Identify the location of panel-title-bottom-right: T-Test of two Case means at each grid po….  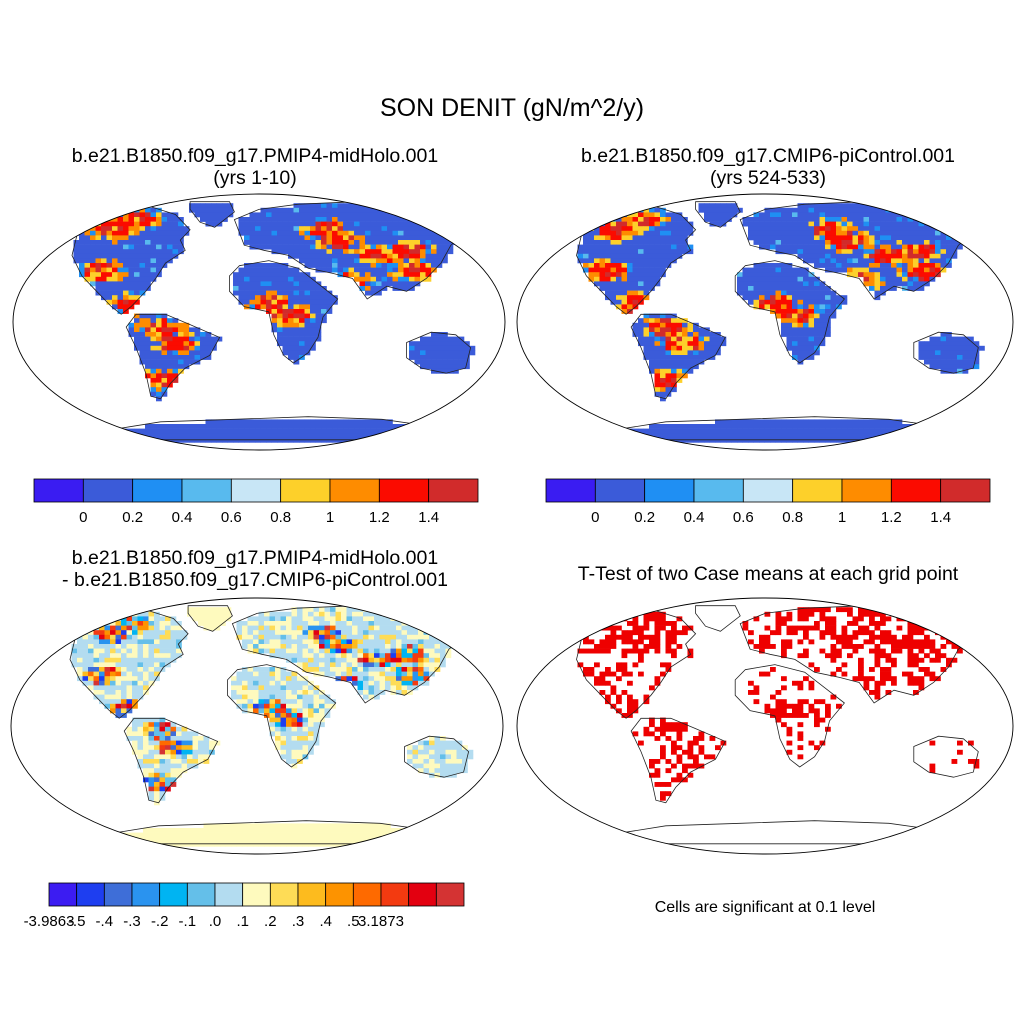
(768, 574).